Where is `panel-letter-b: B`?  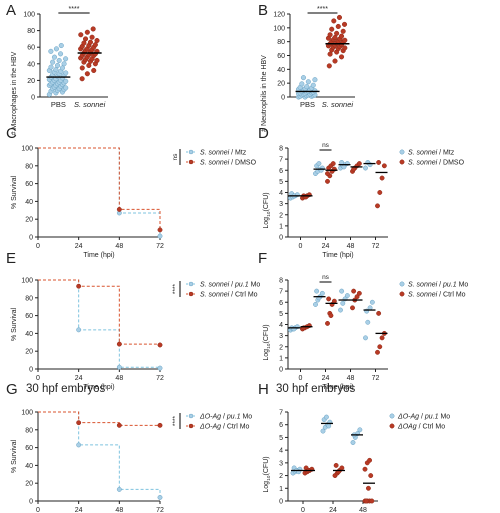
panel-letter-b: B is located at coordinates (263, 10).